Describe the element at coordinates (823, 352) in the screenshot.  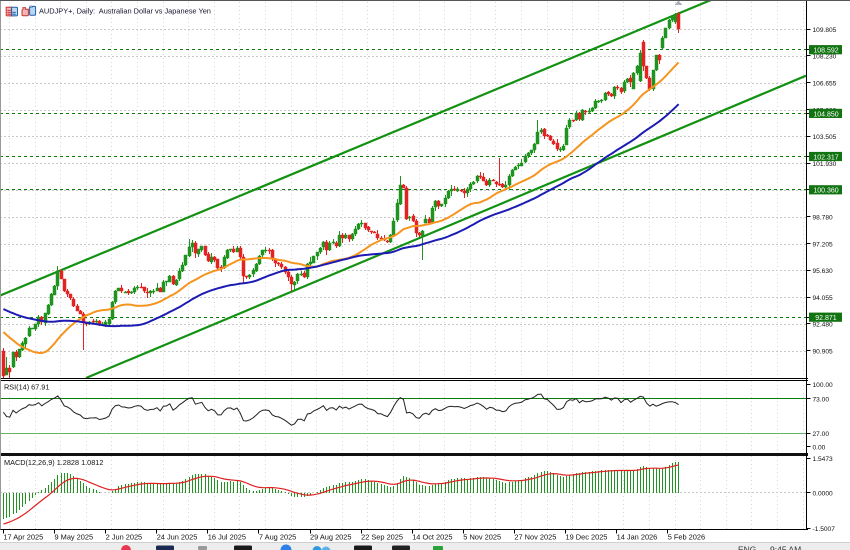
I see `svg-text: 90.905` at that location.